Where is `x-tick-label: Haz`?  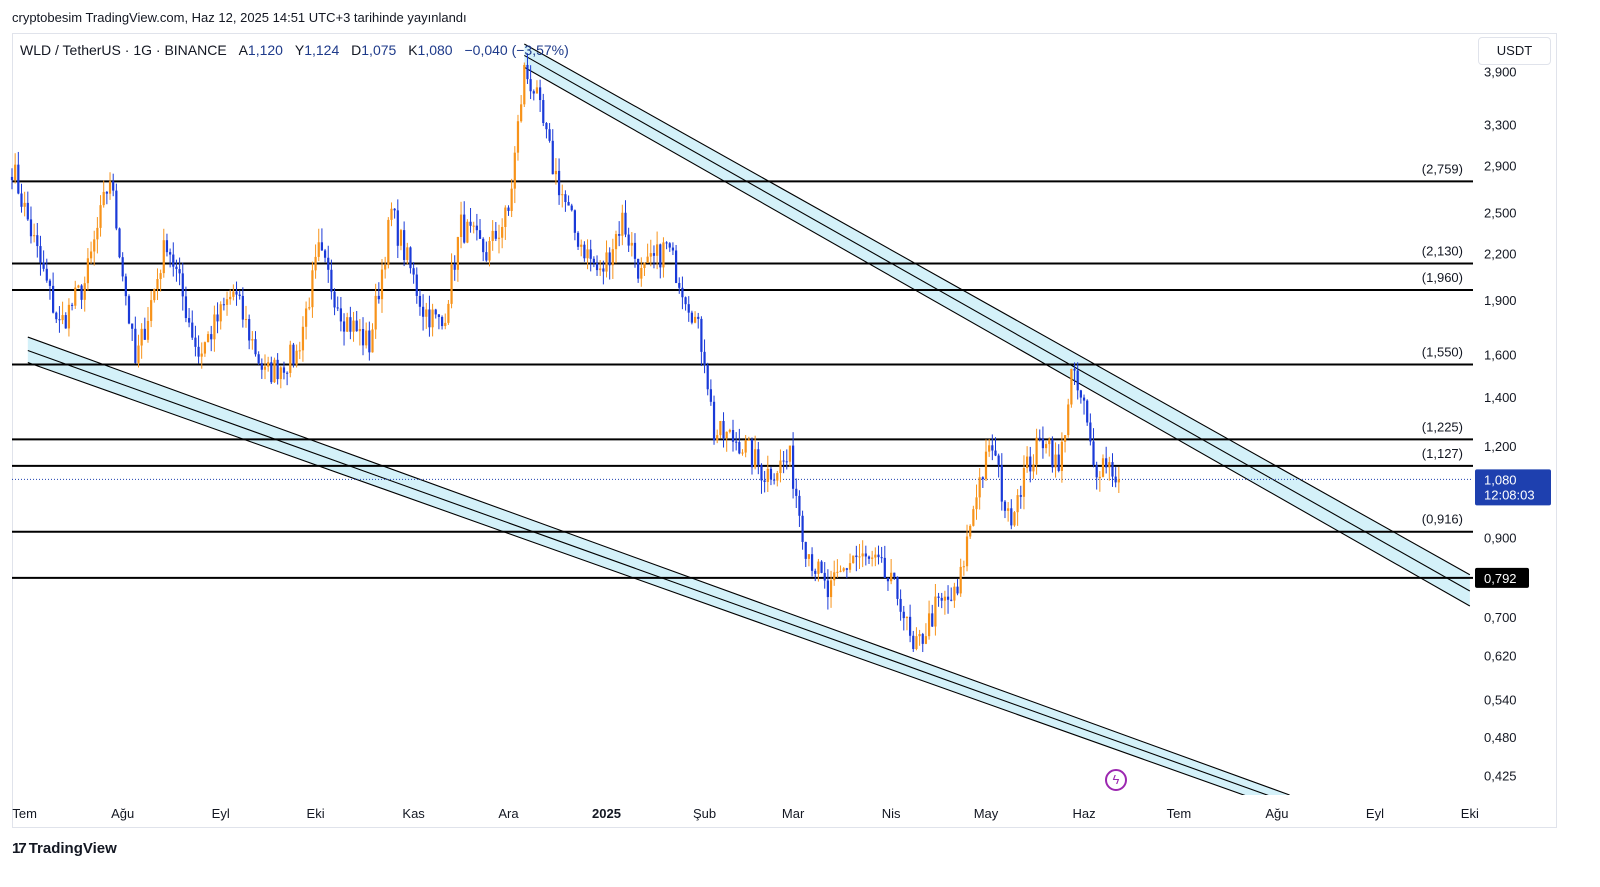 x-tick-label: Haz is located at coordinates (1083, 813).